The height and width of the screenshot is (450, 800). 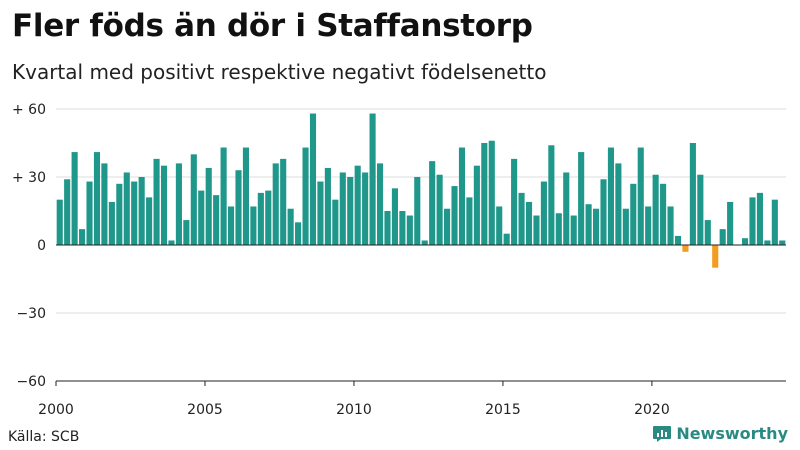 What do you see at coordinates (56, 410) in the screenshot?
I see `x-tick-label: 2000` at bounding box center [56, 410].